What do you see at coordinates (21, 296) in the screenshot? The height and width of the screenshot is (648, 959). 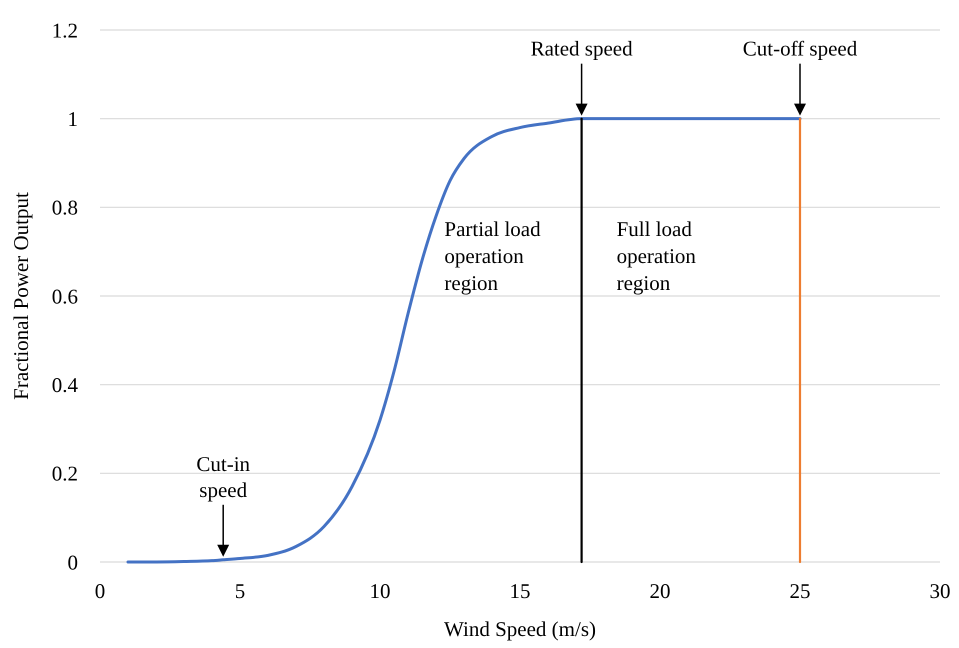 I see `y-axis-title: Fractional Power Output` at bounding box center [21, 296].